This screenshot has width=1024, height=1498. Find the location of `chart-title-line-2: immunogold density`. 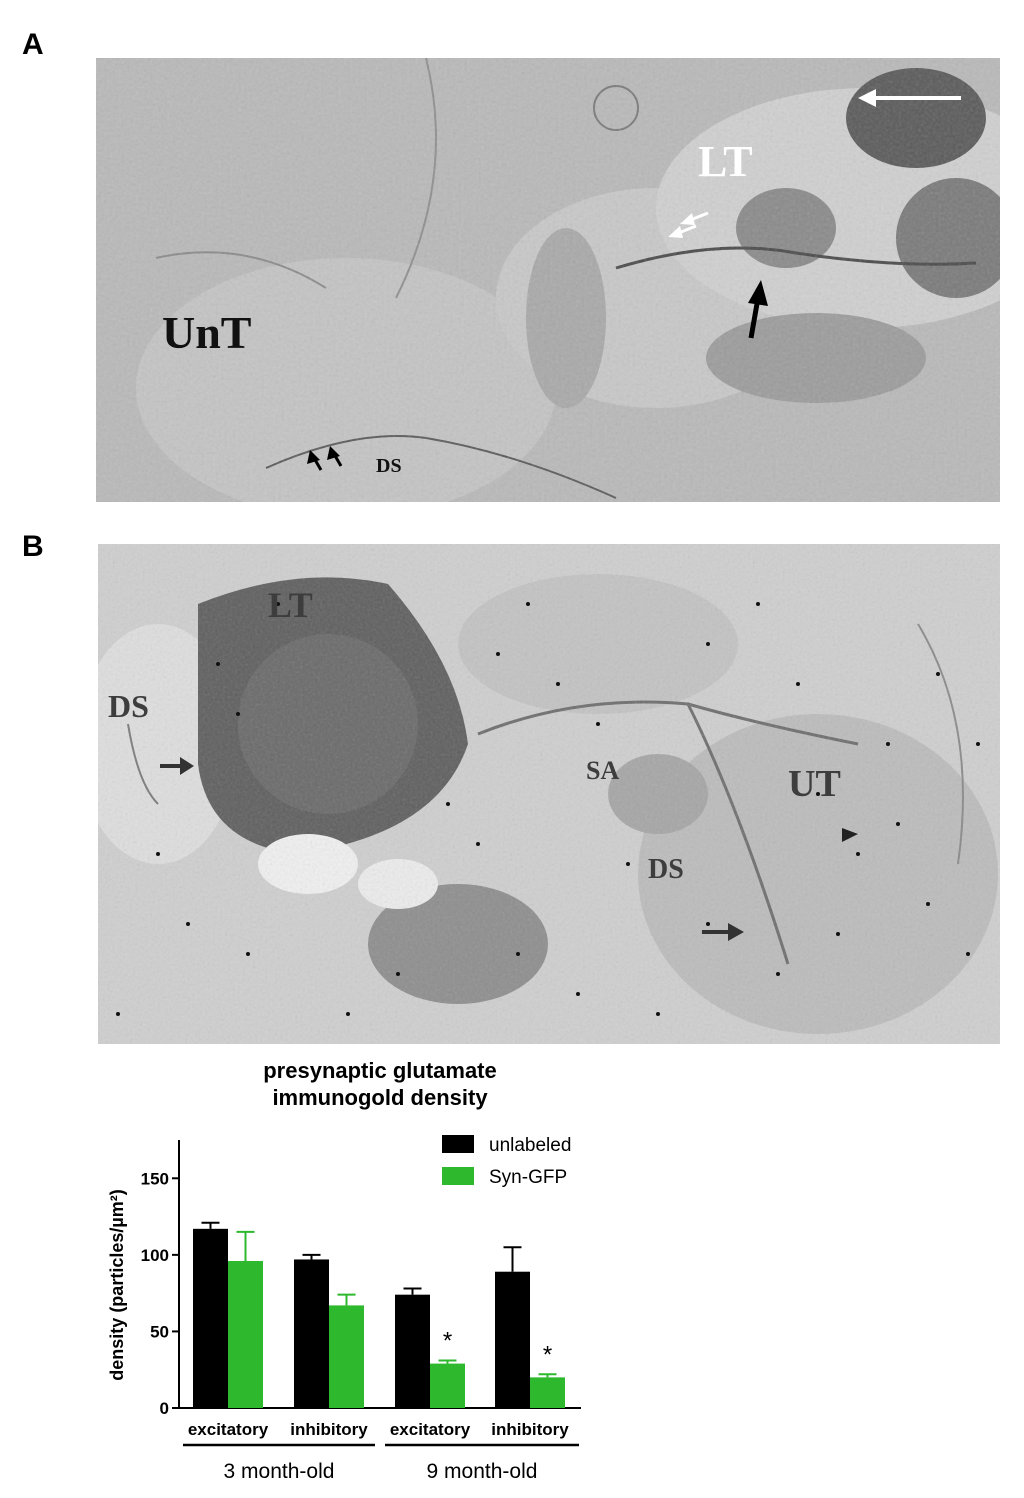

chart-title-line-2: immunogold density is located at coordinates (380, 1097).